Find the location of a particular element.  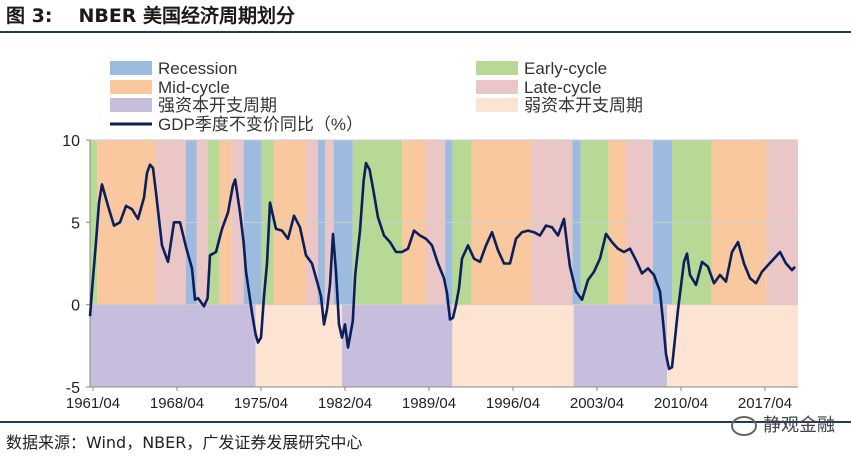

legend-swatch-weak is located at coordinates (497, 105).